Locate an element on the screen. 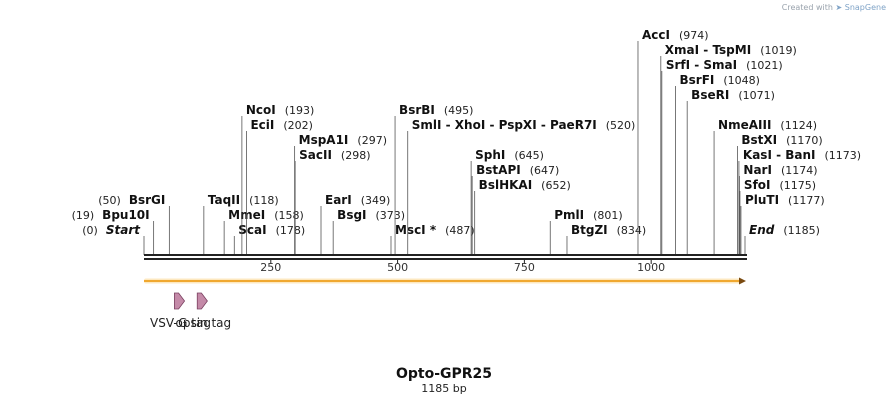  site-coordinate: (1173) is located at coordinates (843, 155).